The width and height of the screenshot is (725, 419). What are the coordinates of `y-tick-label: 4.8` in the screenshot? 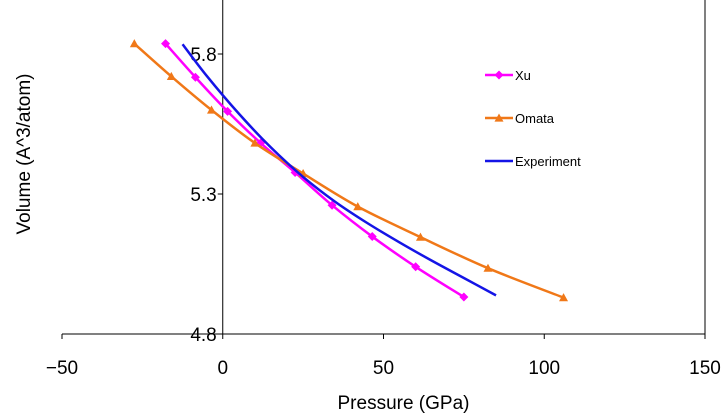 It's located at (203, 335).